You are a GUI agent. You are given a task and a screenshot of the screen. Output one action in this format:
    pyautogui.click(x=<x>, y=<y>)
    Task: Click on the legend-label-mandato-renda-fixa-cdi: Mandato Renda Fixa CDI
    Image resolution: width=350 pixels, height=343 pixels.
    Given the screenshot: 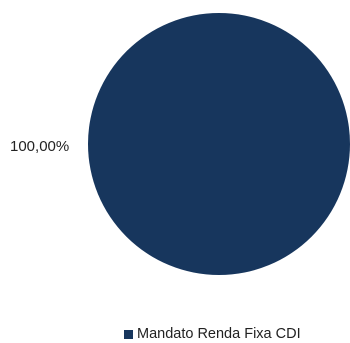 What is the action you would take?
    pyautogui.click(x=219, y=334)
    